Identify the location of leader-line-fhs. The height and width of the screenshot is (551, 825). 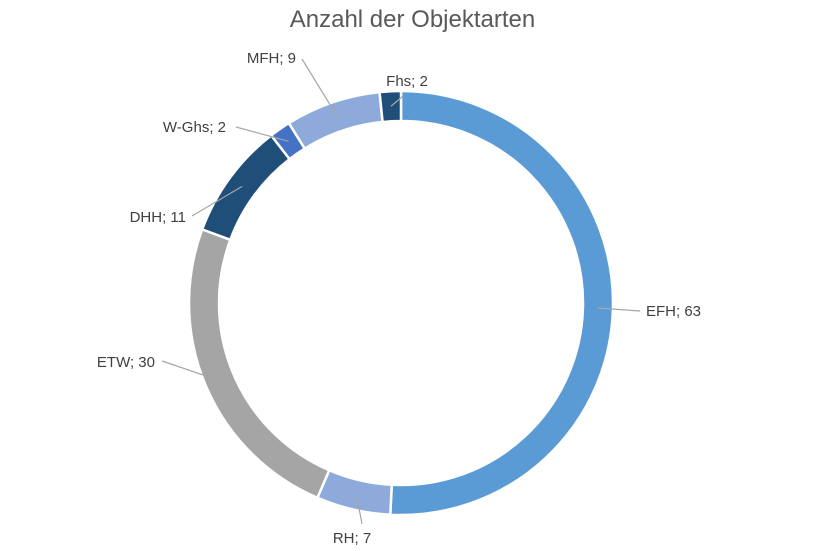
(397, 101).